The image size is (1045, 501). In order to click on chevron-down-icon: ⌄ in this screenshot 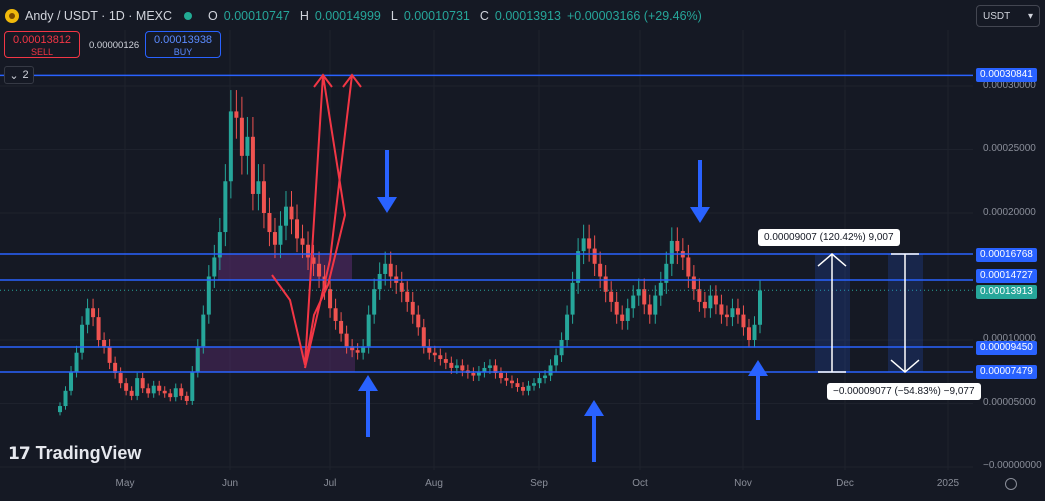, I will do `click(14, 75)`.